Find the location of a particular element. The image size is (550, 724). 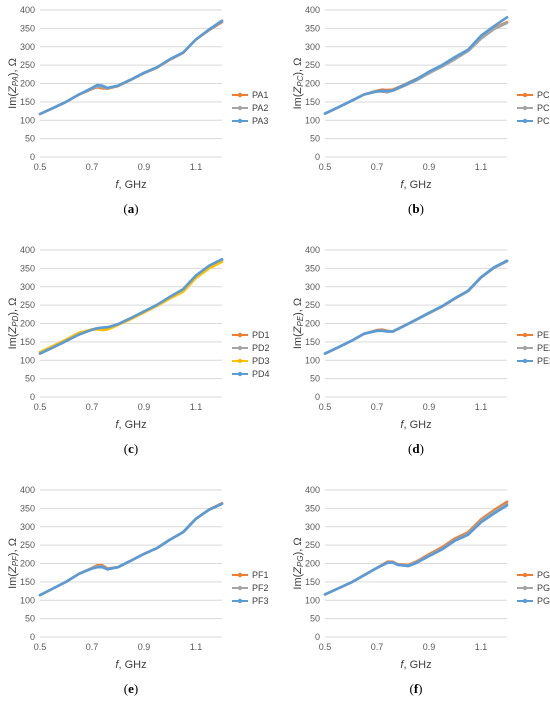

series-line-pd4 is located at coordinates (131, 306).